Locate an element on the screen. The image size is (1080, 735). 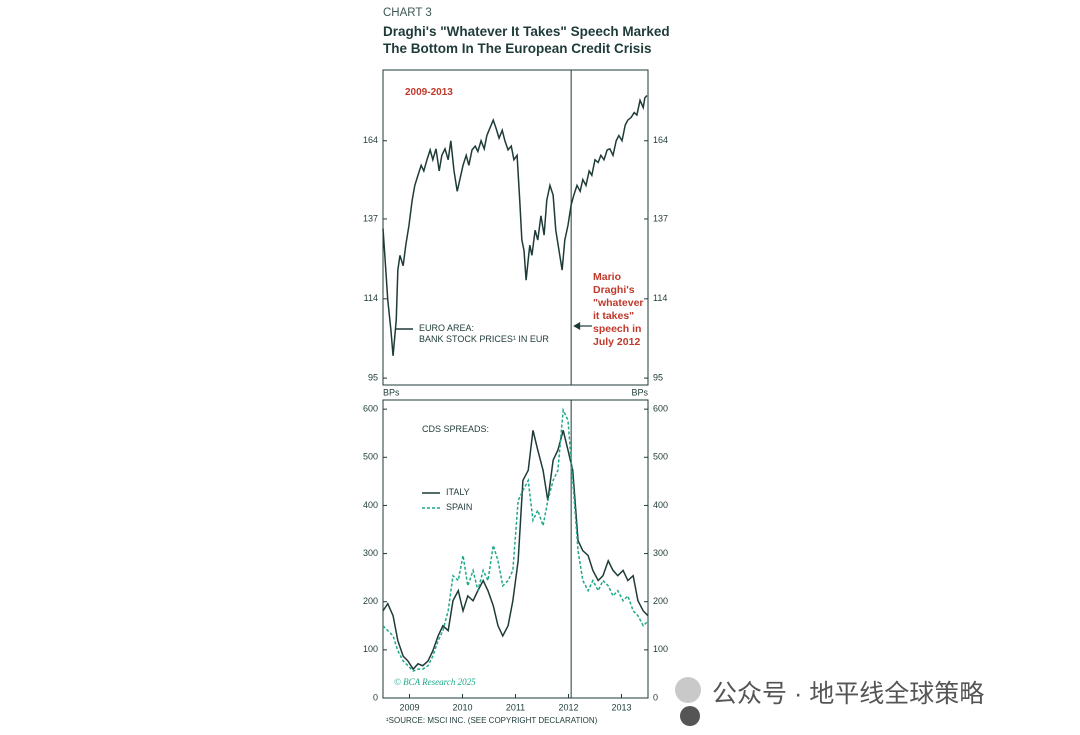
panel-subtitle: CDS SPREADS: is located at coordinates (456, 429).